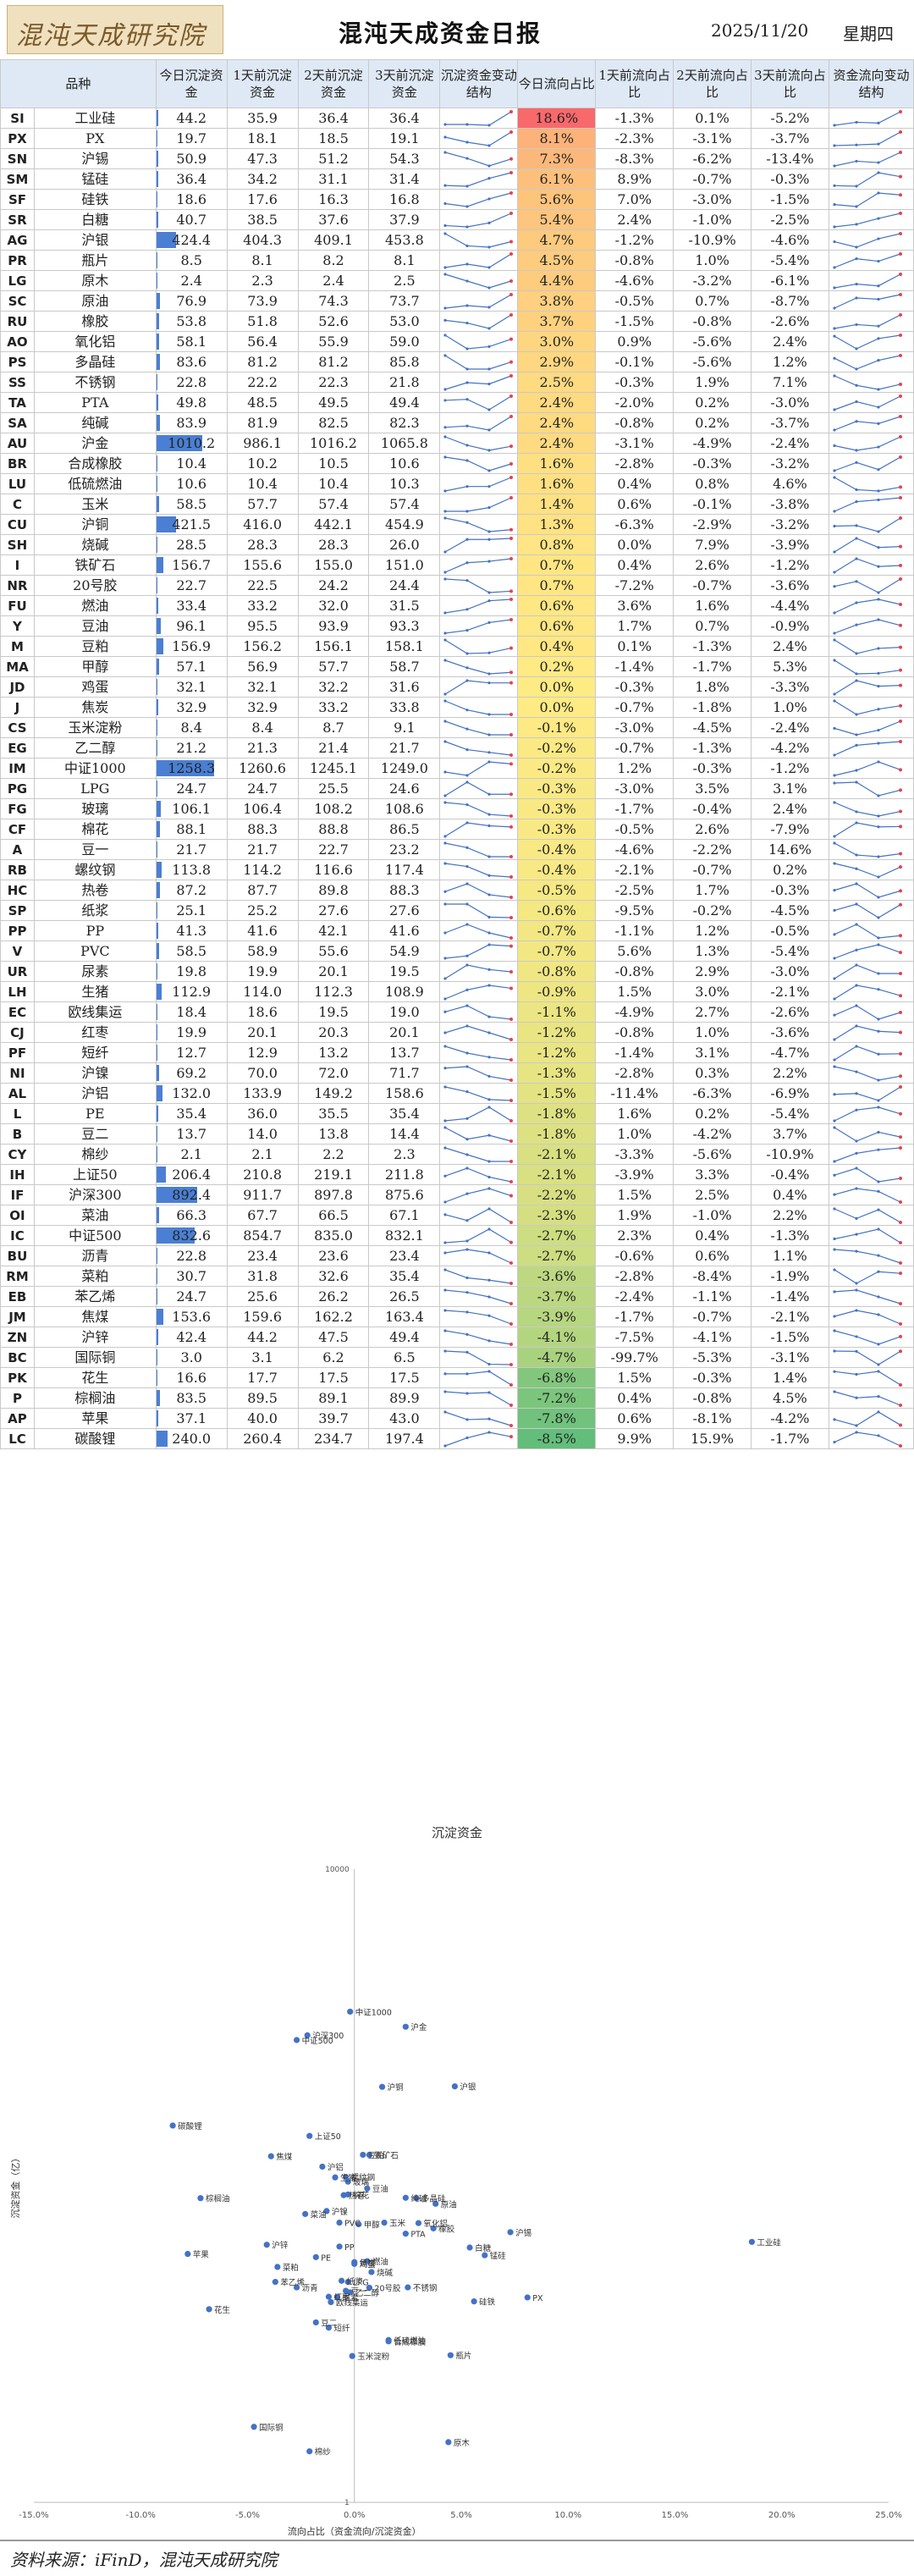 This screenshot has height=2576, width=914. What do you see at coordinates (556, 728) in the screenshot?
I see `flow-value: -0.1%` at bounding box center [556, 728].